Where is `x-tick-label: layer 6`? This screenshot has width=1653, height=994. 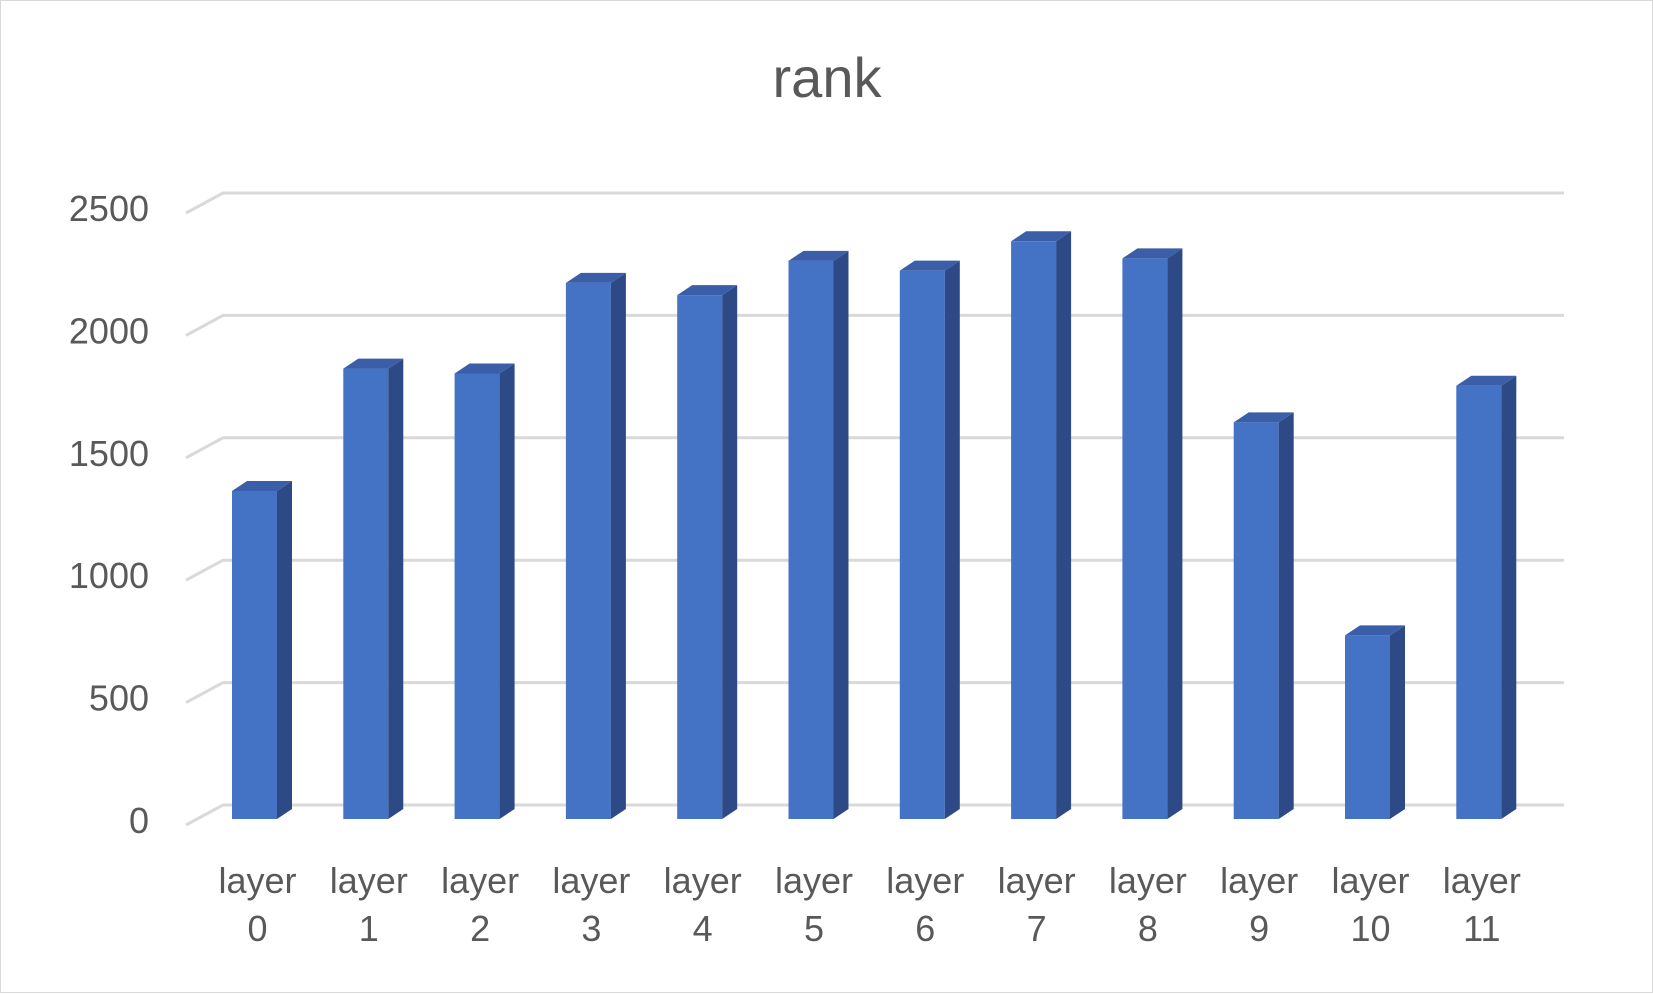
x-tick-label: layer 6 is located at coordinates (925, 904).